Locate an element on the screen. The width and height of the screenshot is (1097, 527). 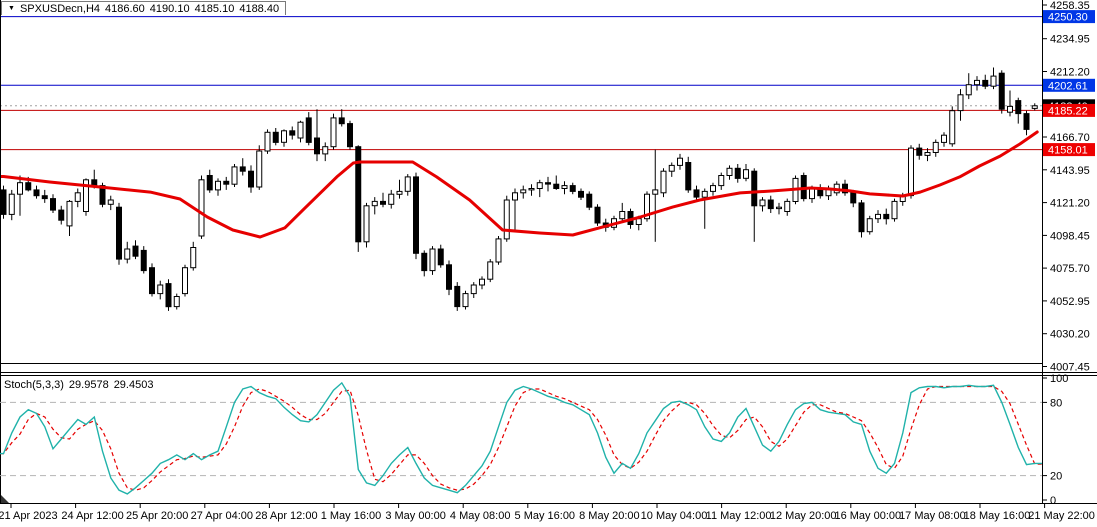
pane-resize-grip is located at coordinates (5, 499).